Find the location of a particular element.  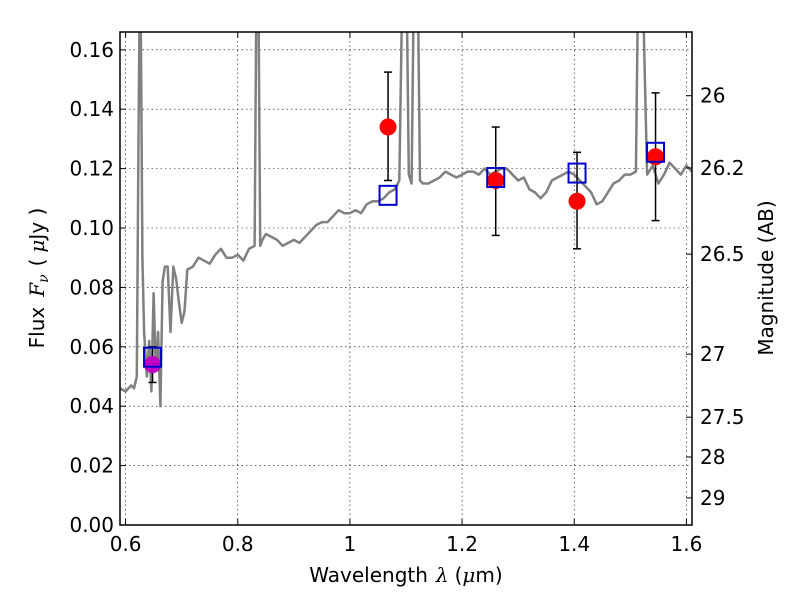

x-tick-label: 1.4 is located at coordinates (574, 544).